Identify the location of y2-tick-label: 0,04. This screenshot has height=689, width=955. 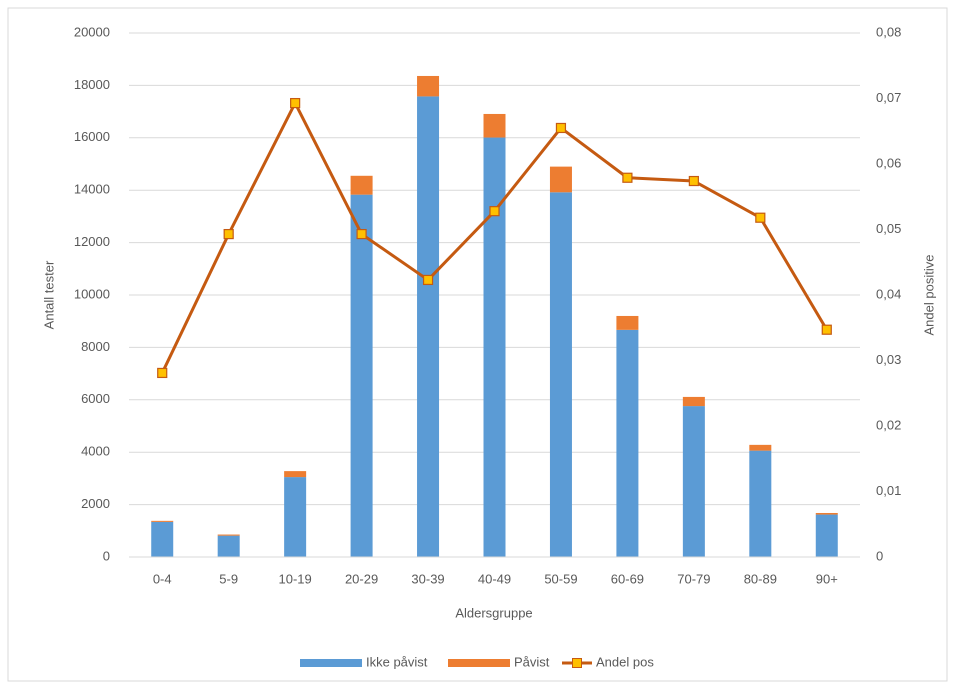
(888, 293).